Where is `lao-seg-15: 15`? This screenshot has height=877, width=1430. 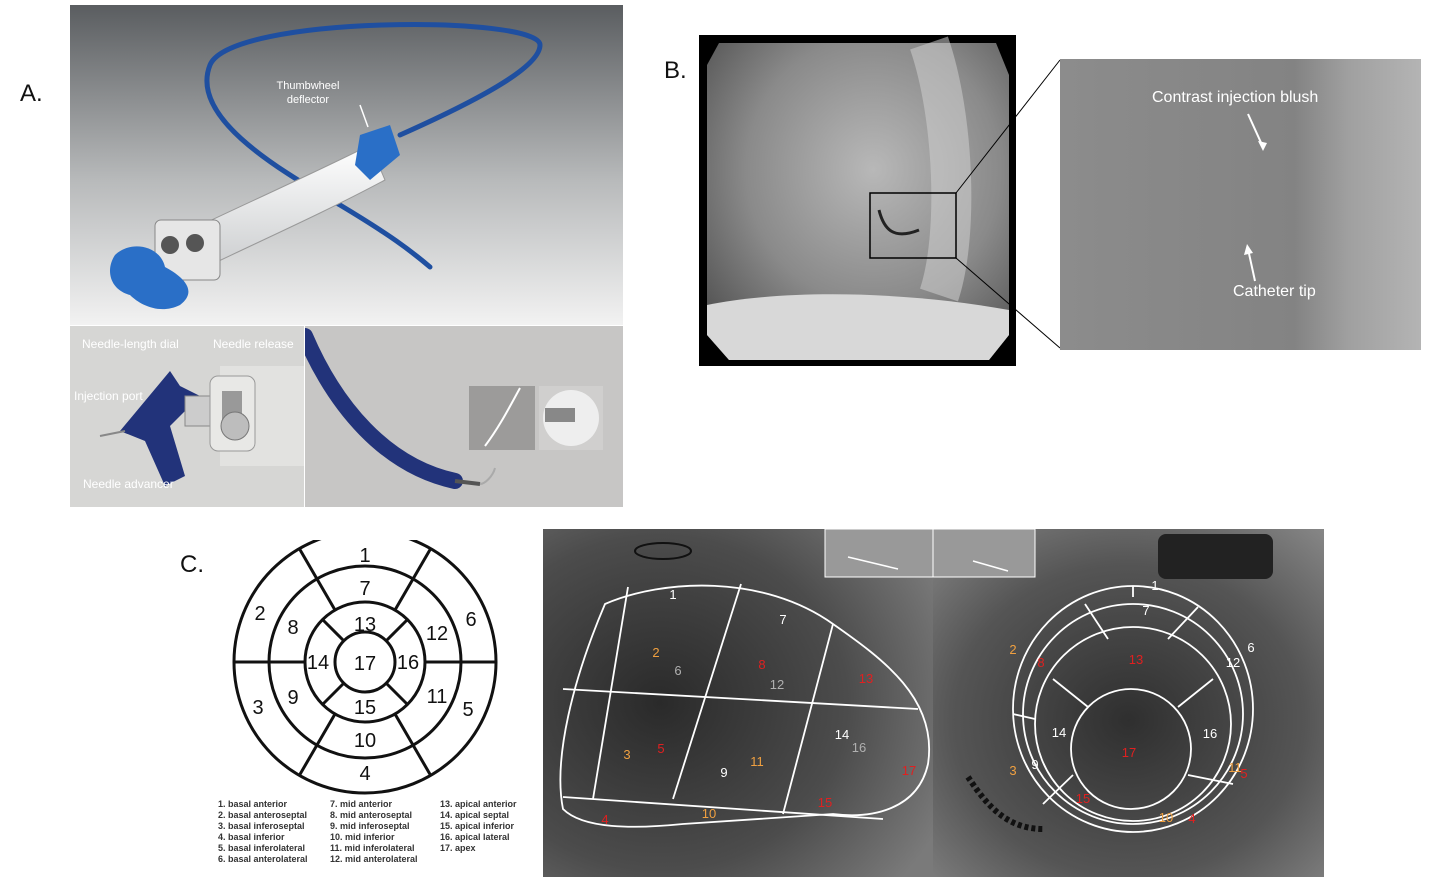 lao-seg-15: 15 is located at coordinates (1083, 798).